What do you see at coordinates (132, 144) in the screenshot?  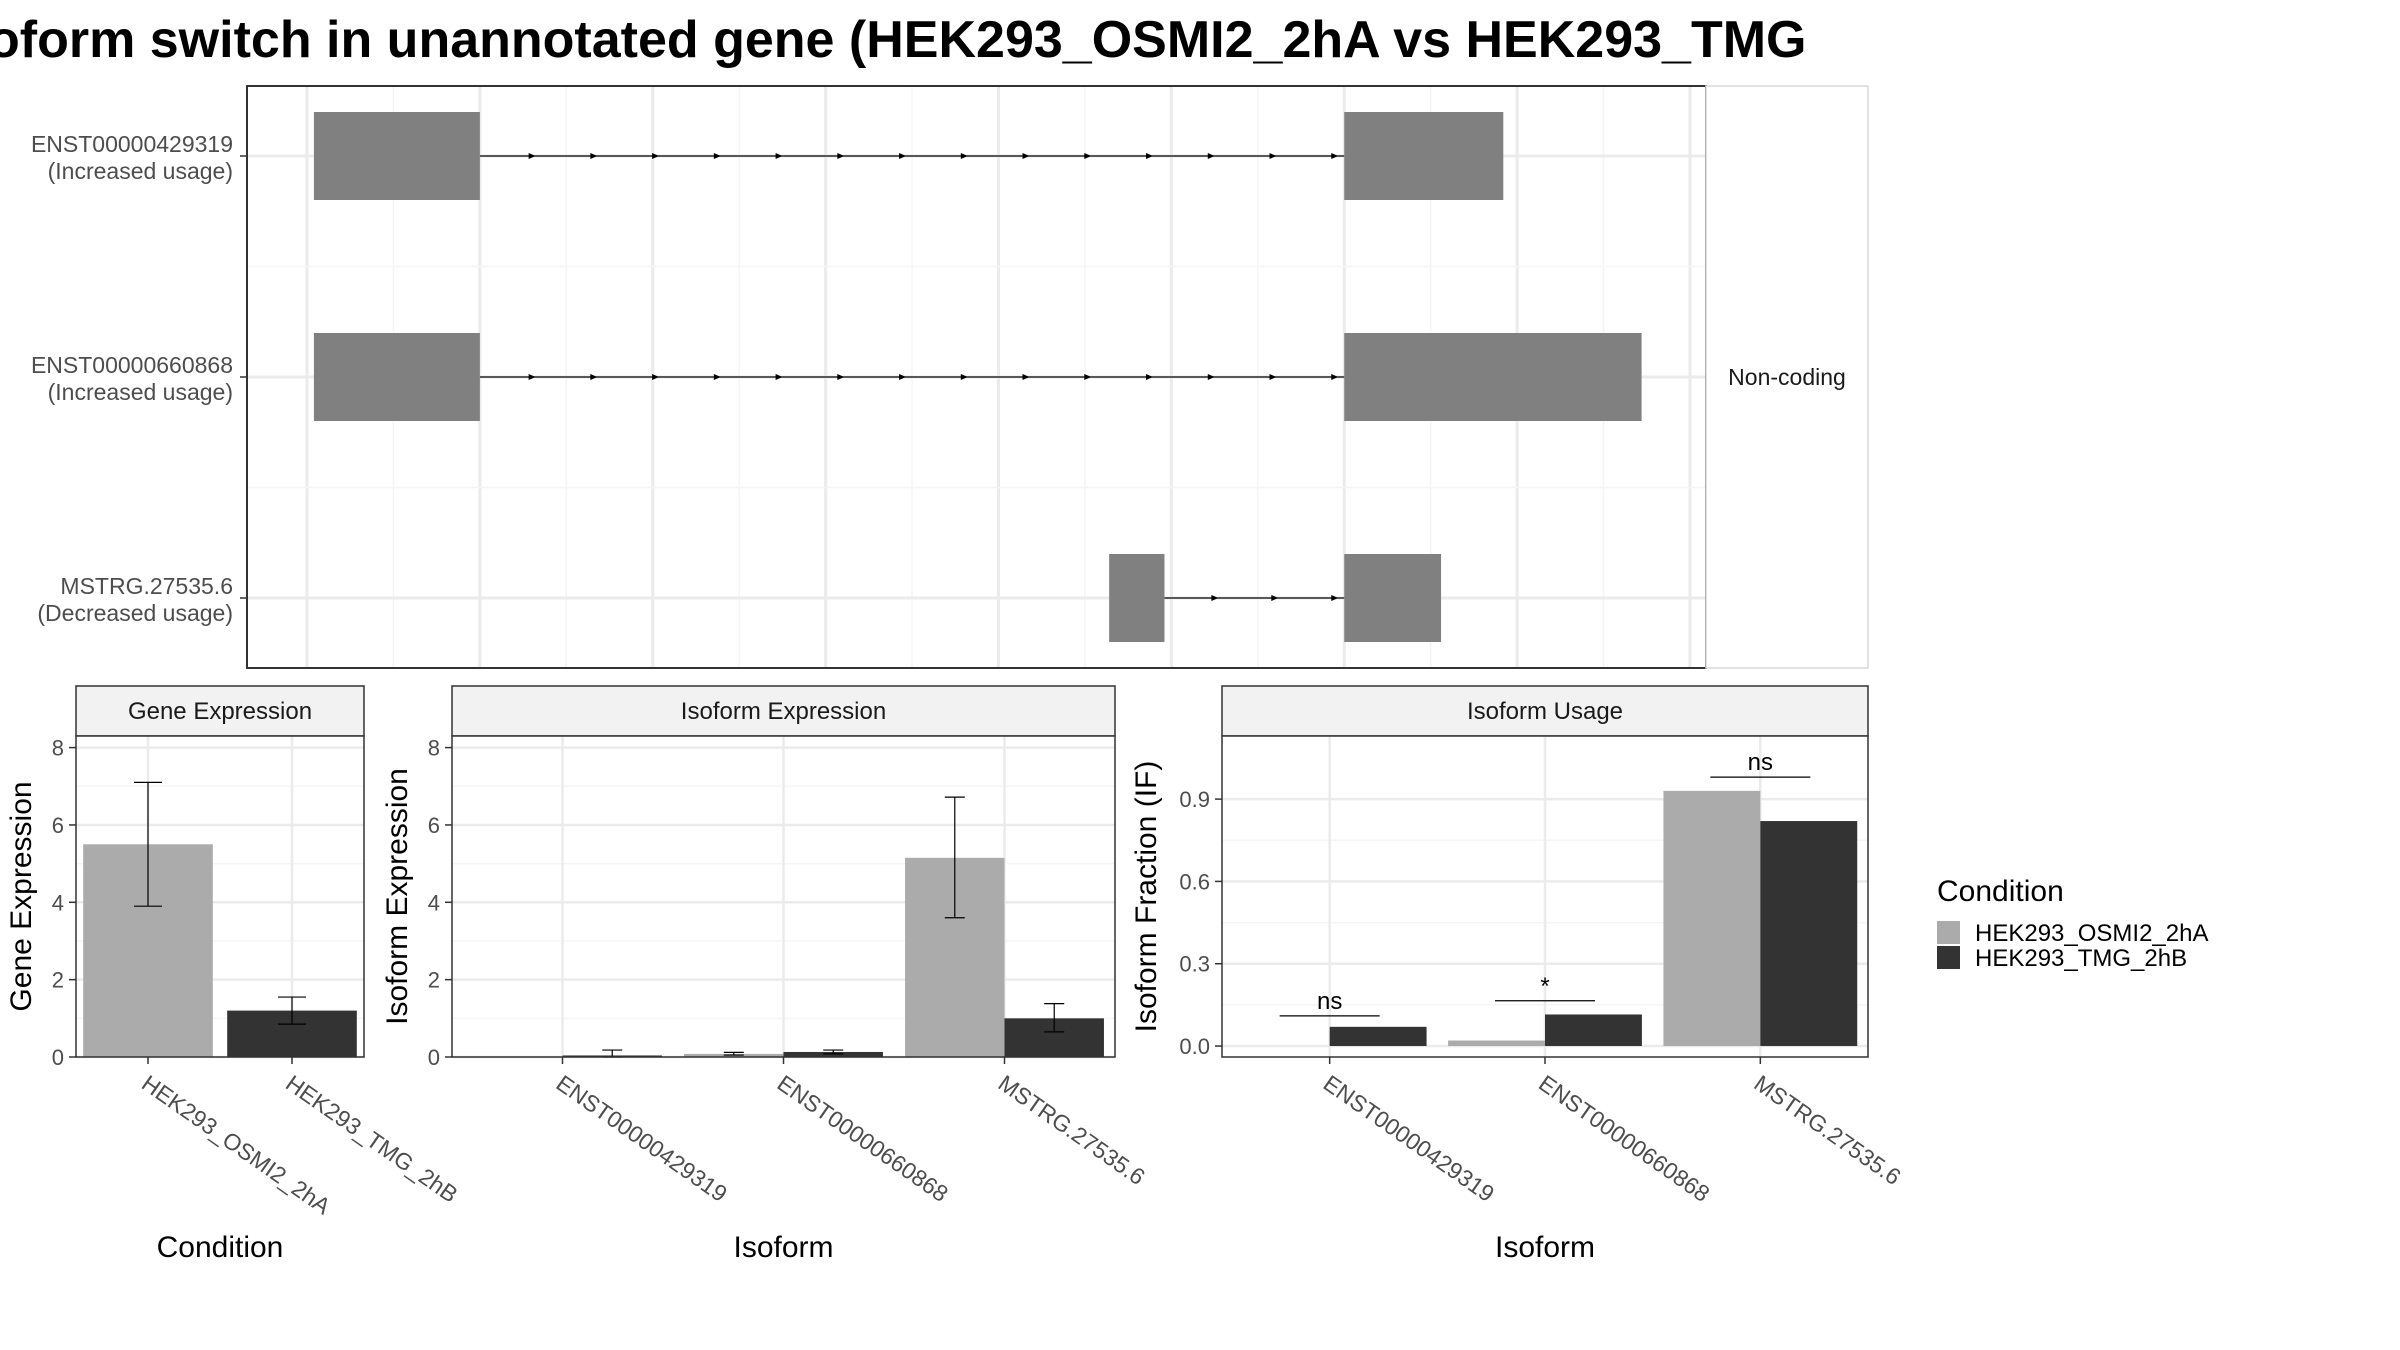 I see `isoform-name-label: ENST00000429319` at bounding box center [132, 144].